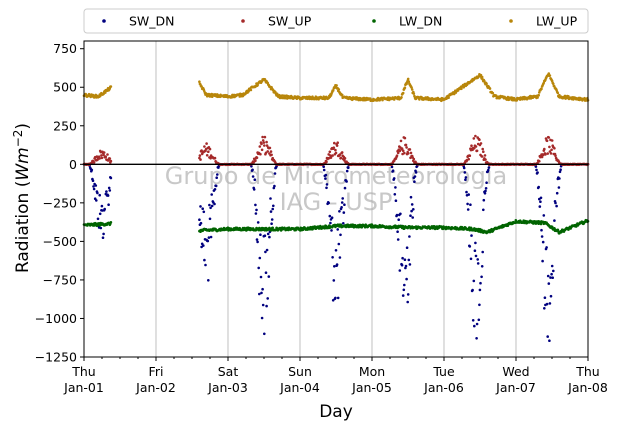 The height and width of the screenshot is (431, 620). What do you see at coordinates (83, 387) in the screenshot?
I see `x-tick-label-date: Jan-01` at bounding box center [83, 387].